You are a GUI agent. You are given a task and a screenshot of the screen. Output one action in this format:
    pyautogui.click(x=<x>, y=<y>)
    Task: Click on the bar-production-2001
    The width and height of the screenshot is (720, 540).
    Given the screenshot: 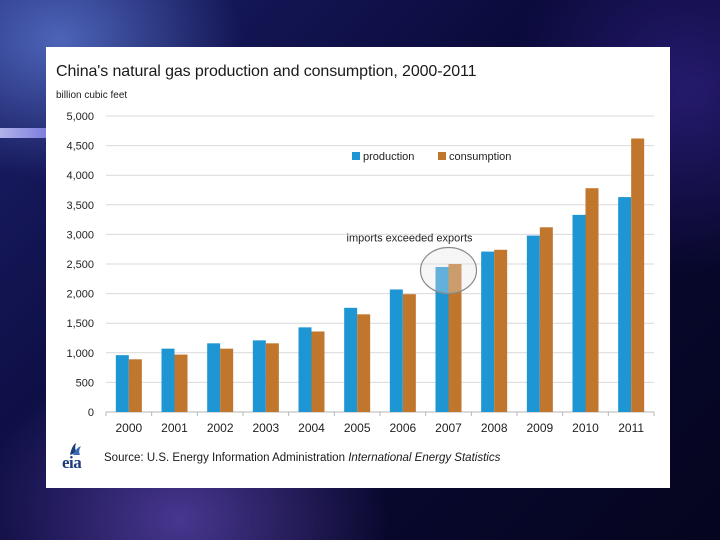 What is the action you would take?
    pyautogui.click(x=168, y=380)
    